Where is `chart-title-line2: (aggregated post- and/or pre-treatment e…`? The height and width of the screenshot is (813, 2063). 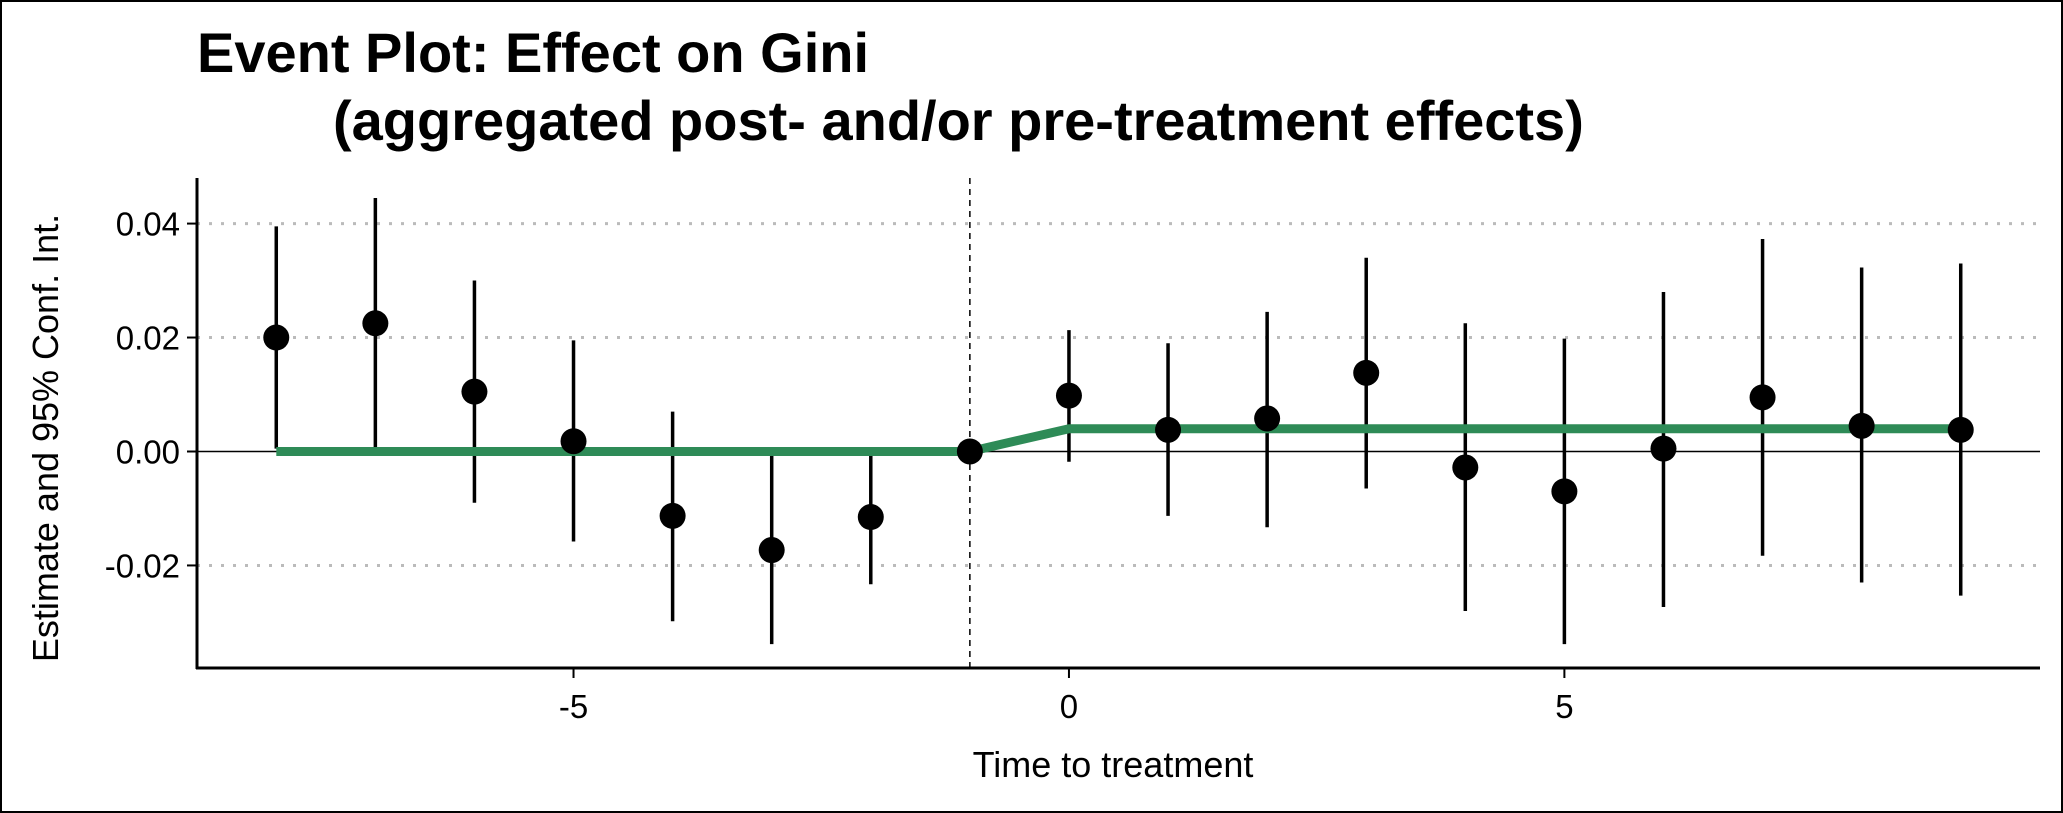 chart-title-line2: (aggregated post- and/or pre-treatment e… is located at coordinates (958, 120).